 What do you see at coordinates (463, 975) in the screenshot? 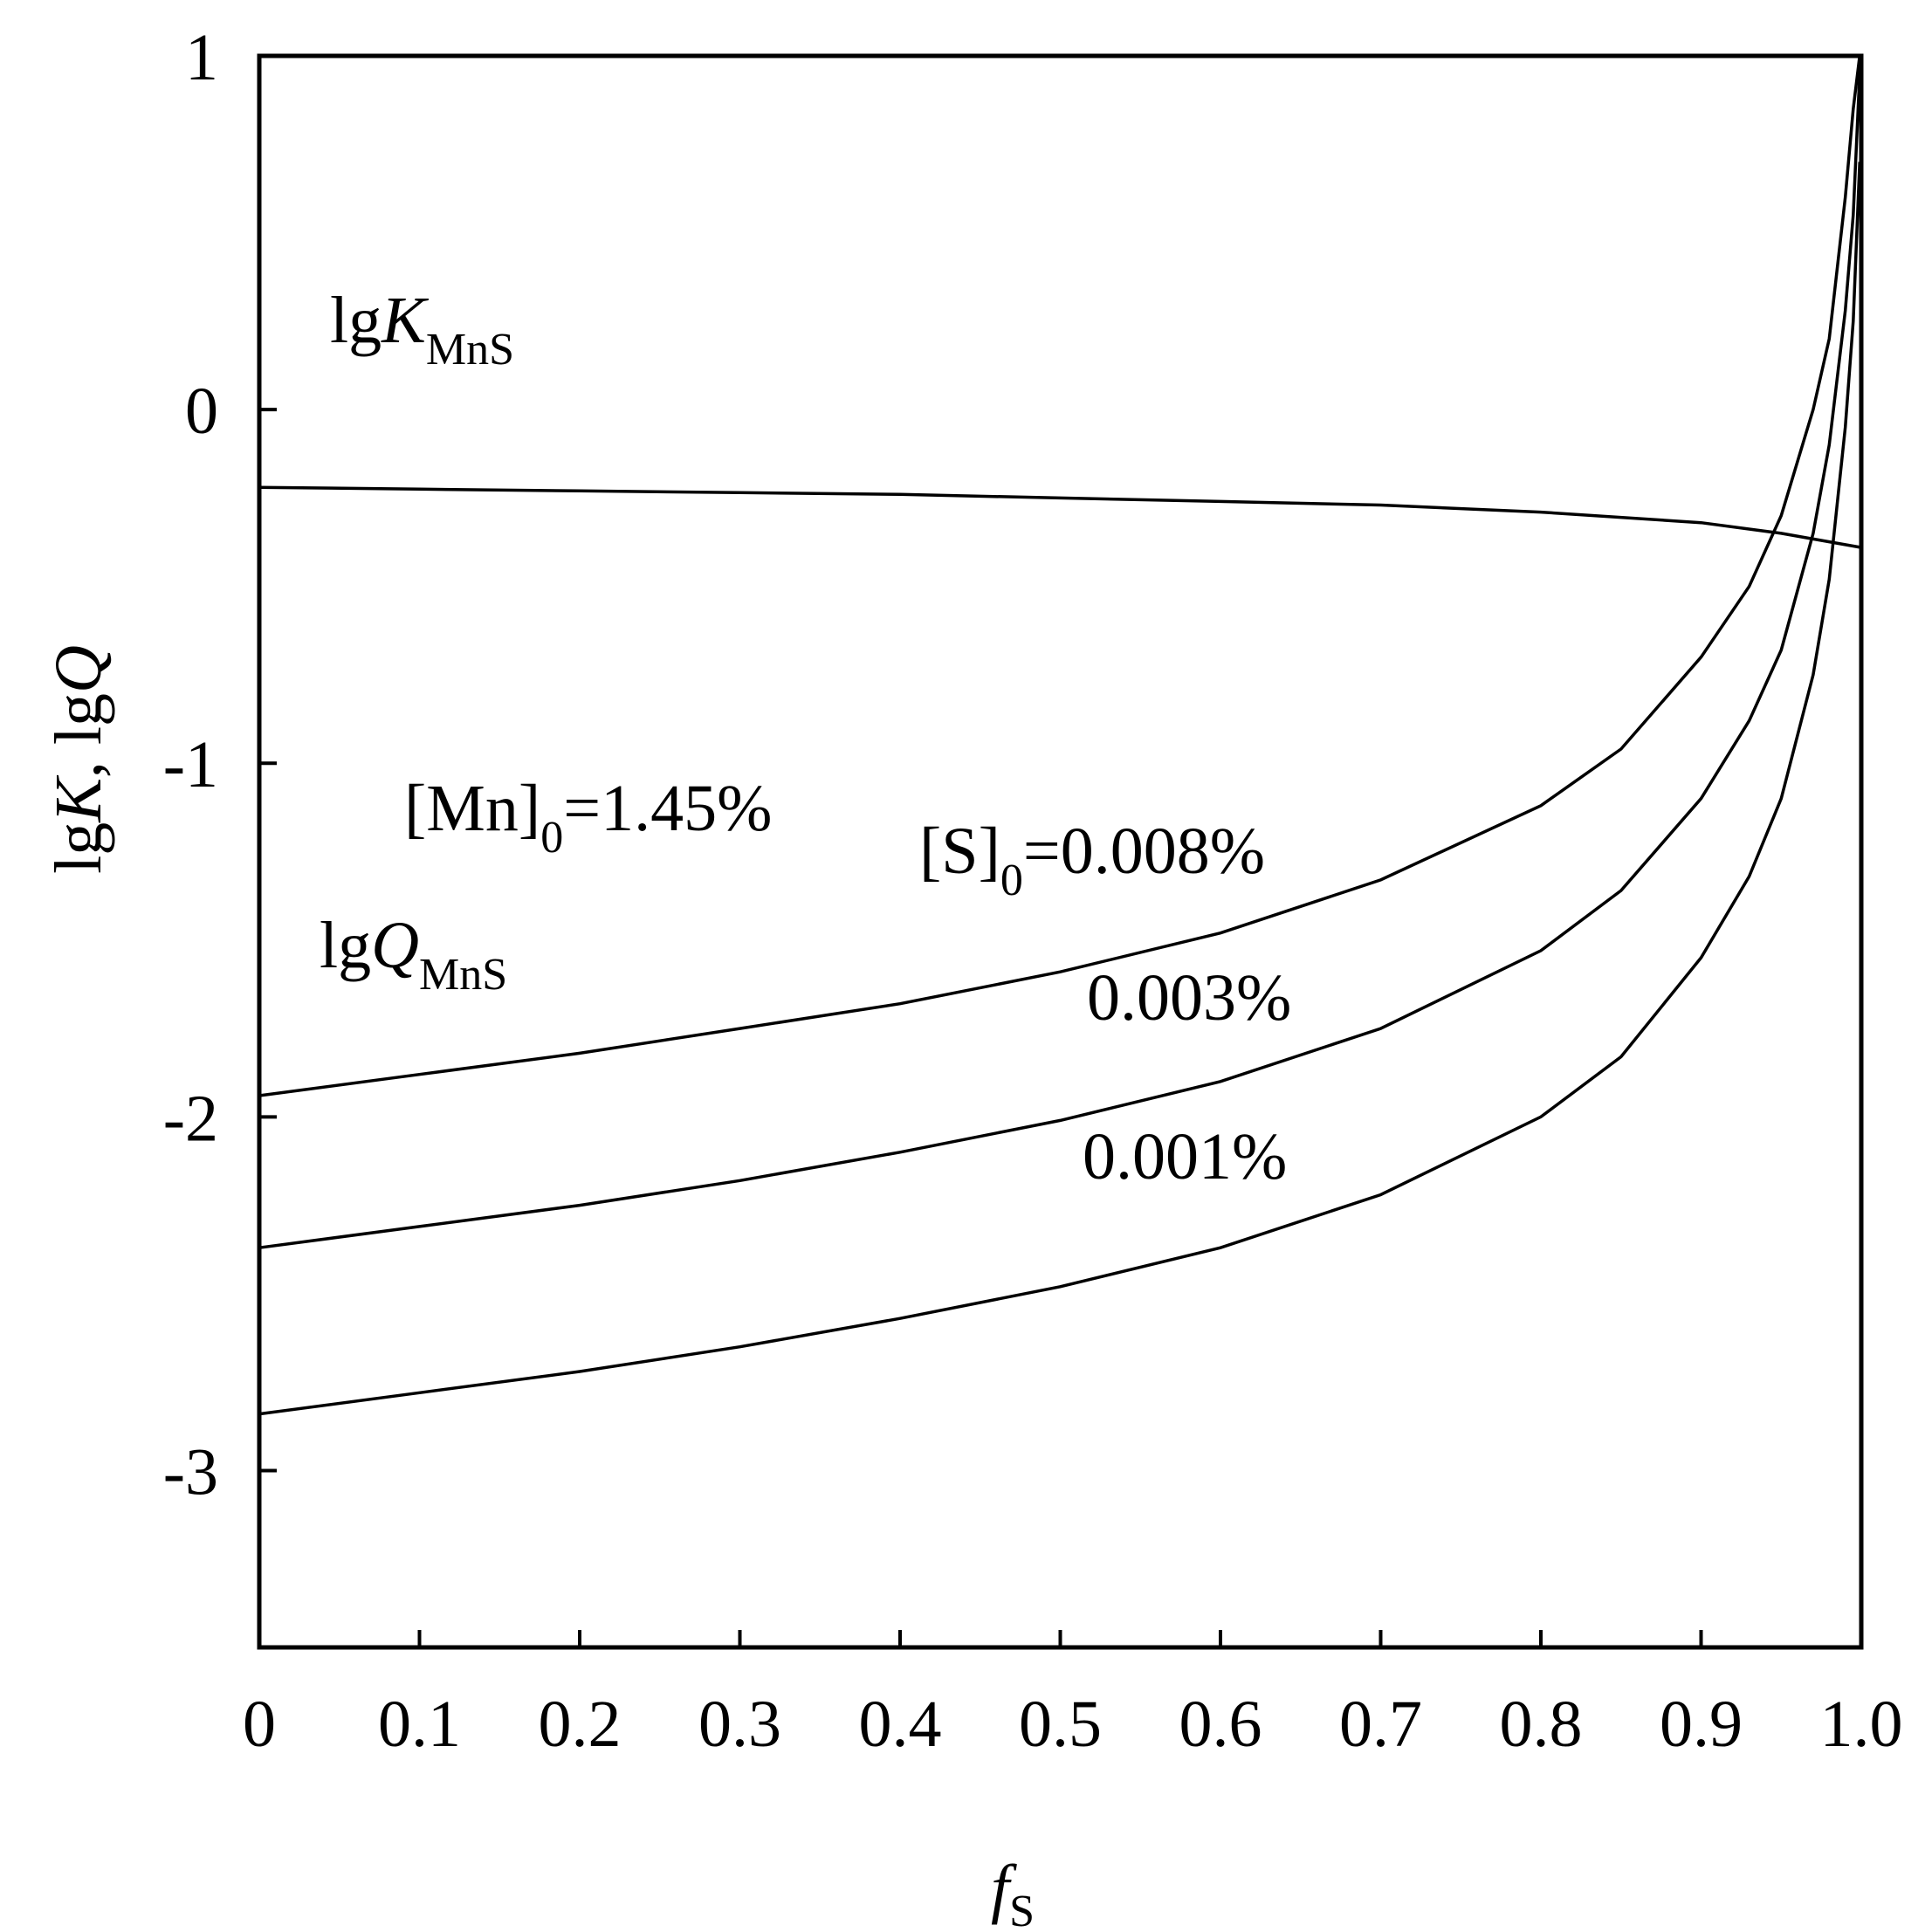
I see `annotation-lgq-sub: MnS` at bounding box center [463, 975].